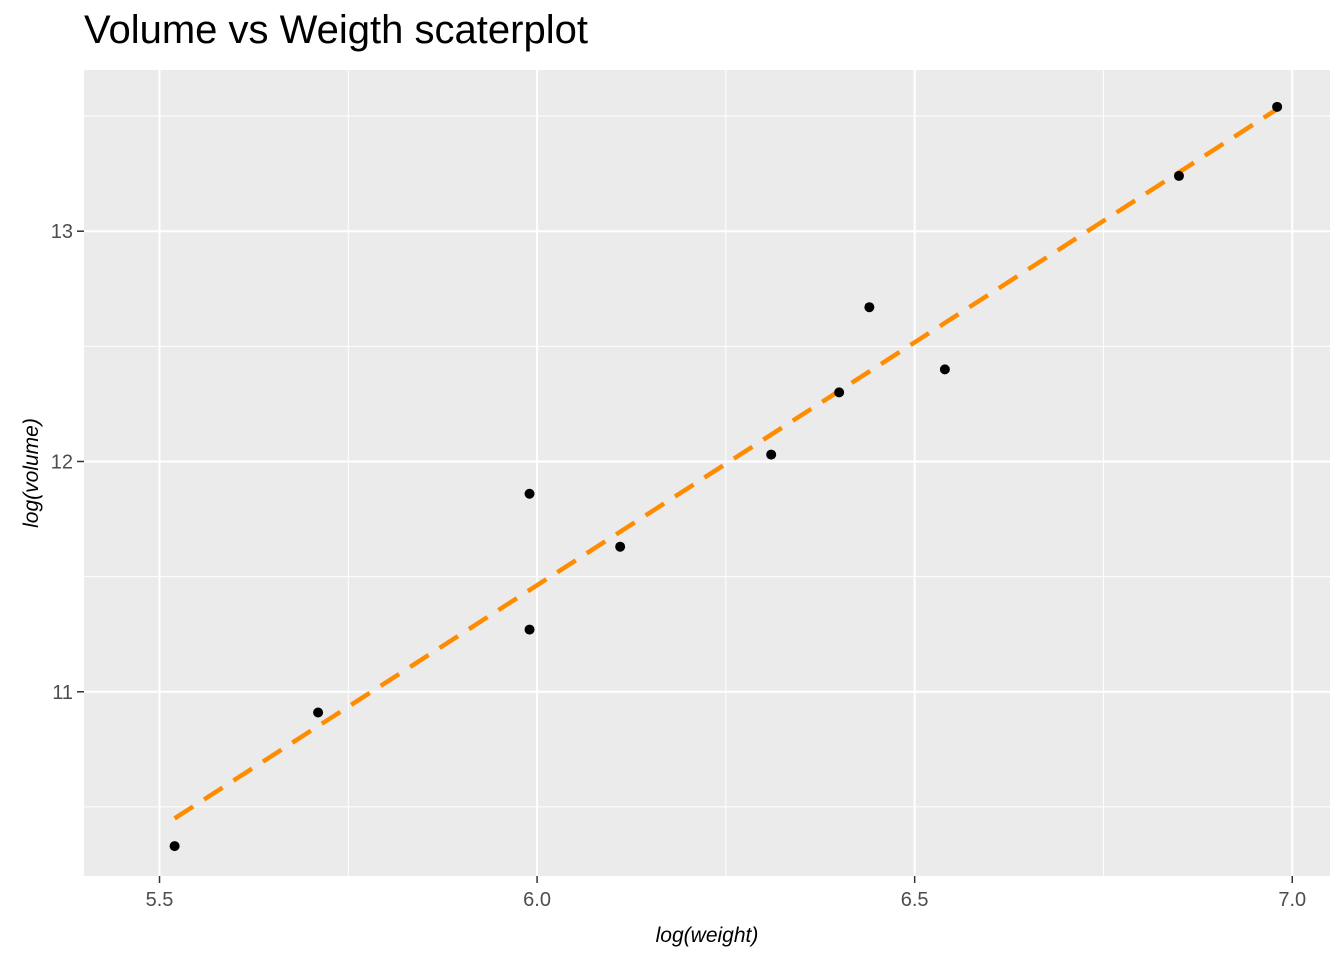  I want to click on x-axis-title: log(weight), so click(707, 935).